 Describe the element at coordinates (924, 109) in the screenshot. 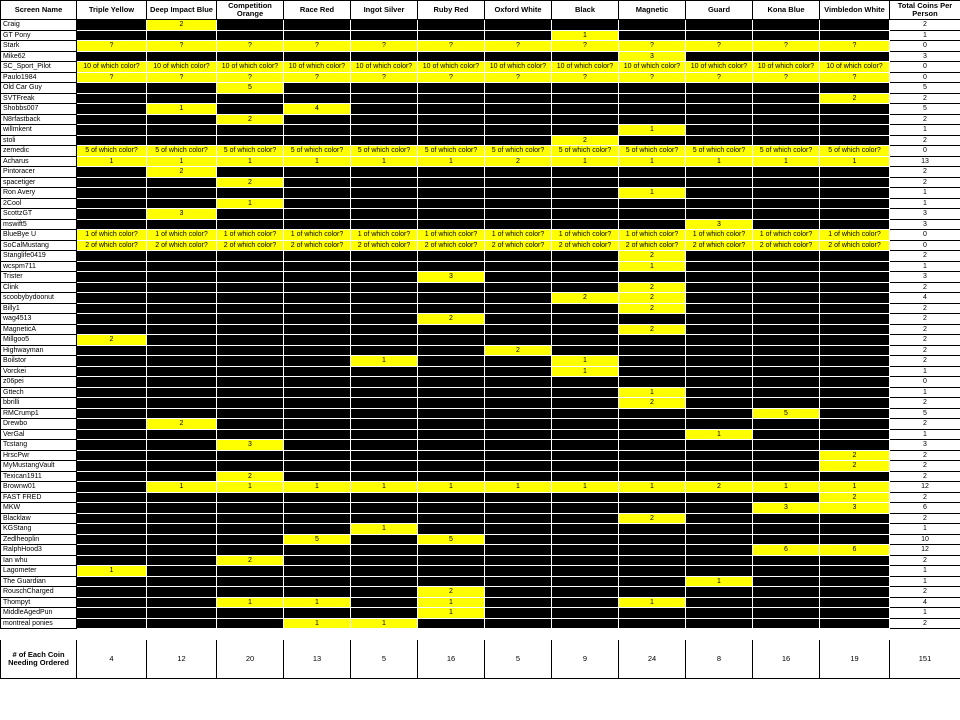

I see `row-total-cell: 5` at that location.